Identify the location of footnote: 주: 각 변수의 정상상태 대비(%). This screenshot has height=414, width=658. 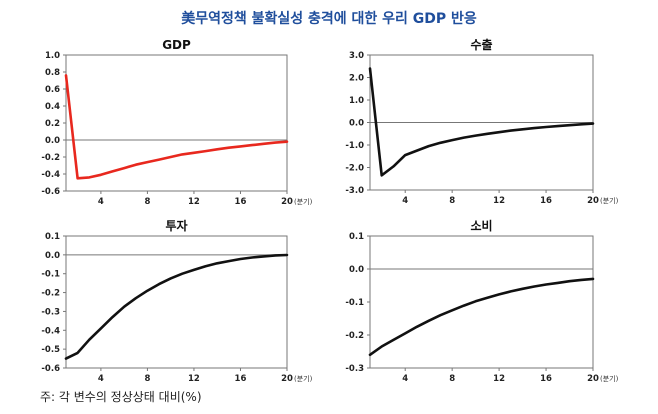
(121, 397).